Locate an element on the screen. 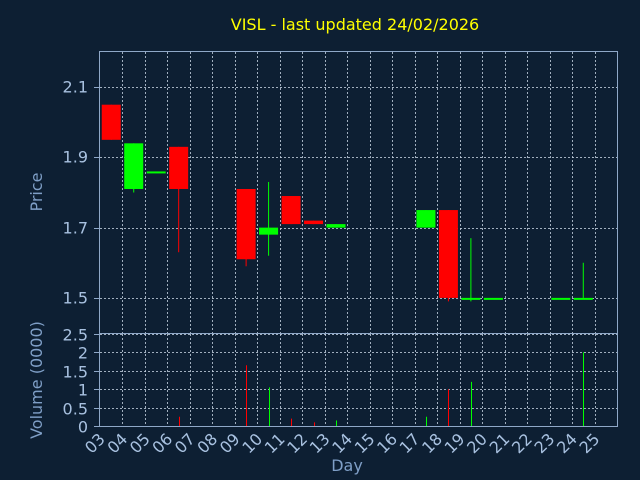  volume-tick-label: 0.5 is located at coordinates (75, 409).